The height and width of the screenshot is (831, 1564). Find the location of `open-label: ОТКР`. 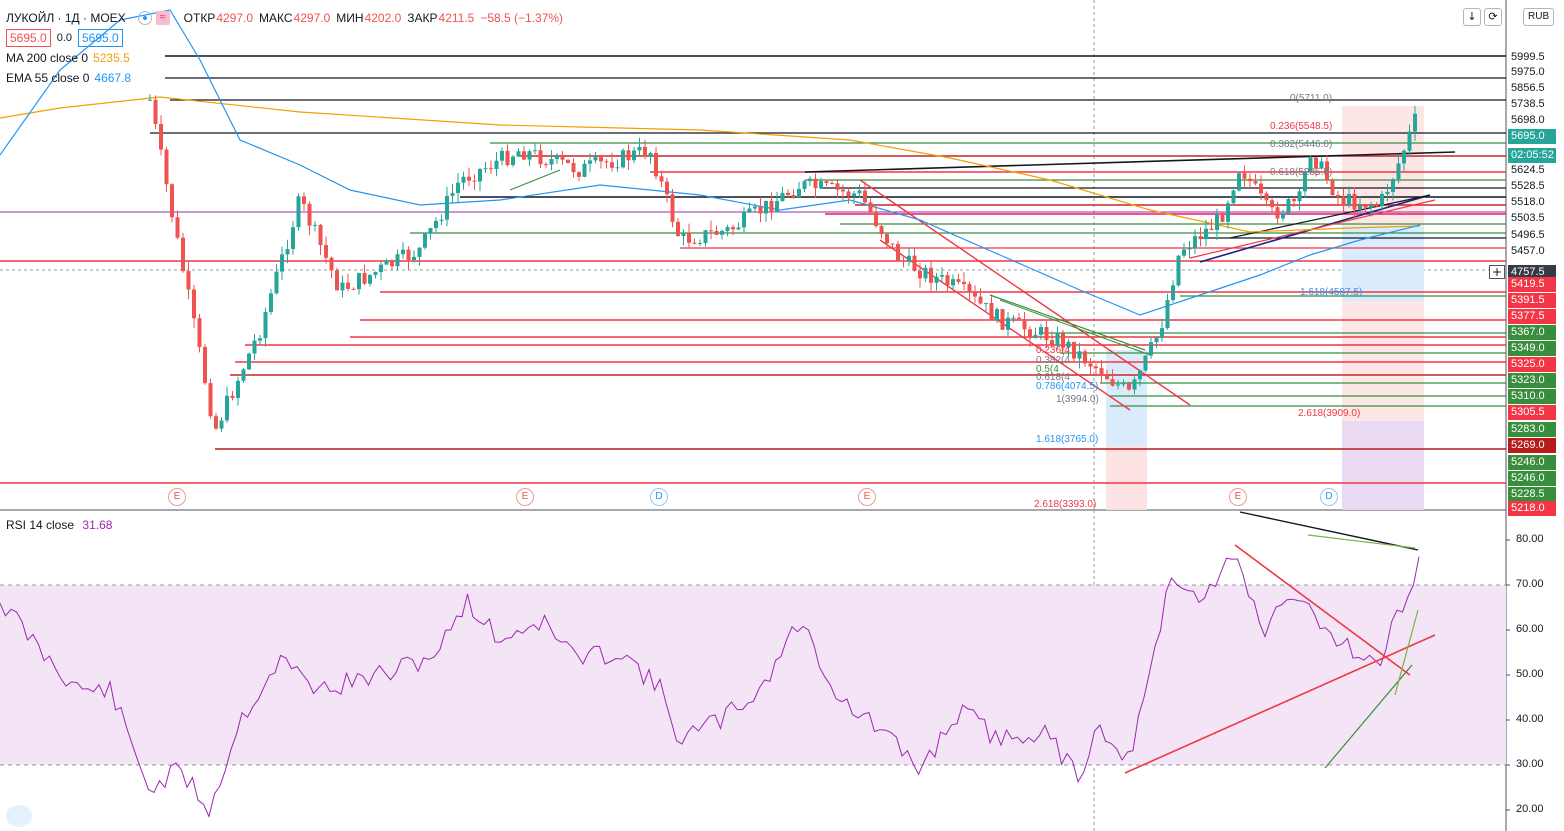

open-label: ОТКР is located at coordinates (199, 18).